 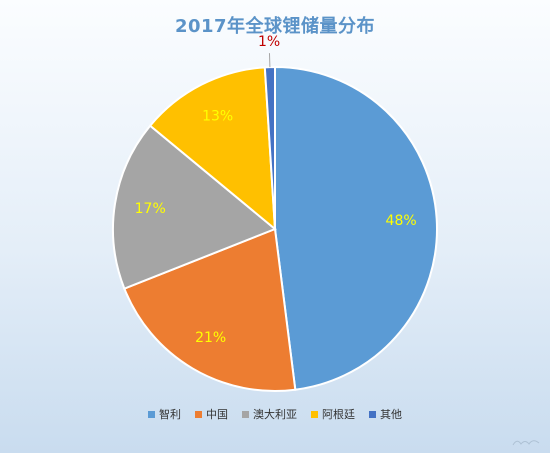 I want to click on legend: 智利 中国 澳大利亚 阿根廷 其他, so click(x=275, y=414).